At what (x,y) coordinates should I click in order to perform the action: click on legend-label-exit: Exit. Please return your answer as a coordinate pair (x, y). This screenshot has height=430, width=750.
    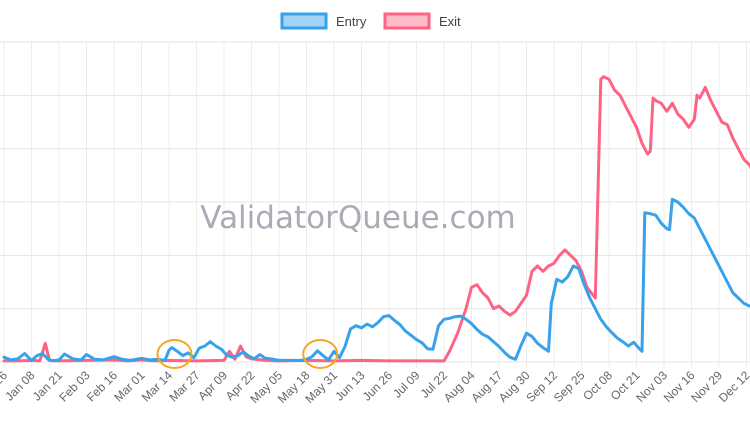
    Looking at the image, I should click on (450, 21).